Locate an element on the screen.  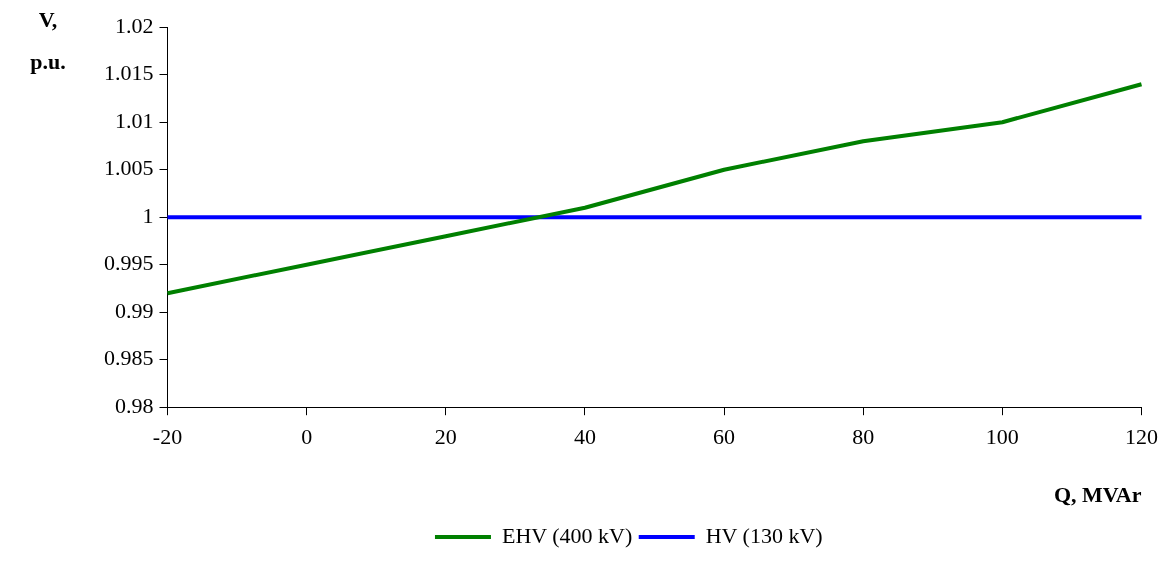
x-tick-label: 40 is located at coordinates (584, 437).